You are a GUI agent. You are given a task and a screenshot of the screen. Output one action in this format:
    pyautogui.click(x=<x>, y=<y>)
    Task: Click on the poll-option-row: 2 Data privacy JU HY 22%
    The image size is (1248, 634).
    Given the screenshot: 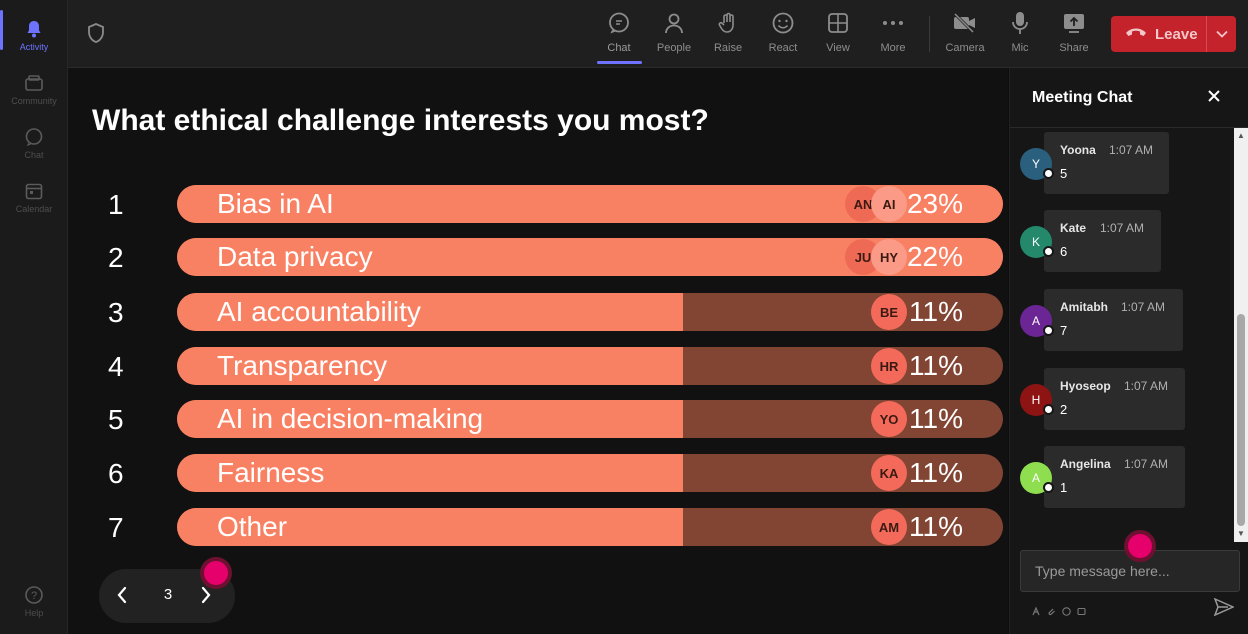 What is the action you would take?
    pyautogui.click(x=538, y=257)
    